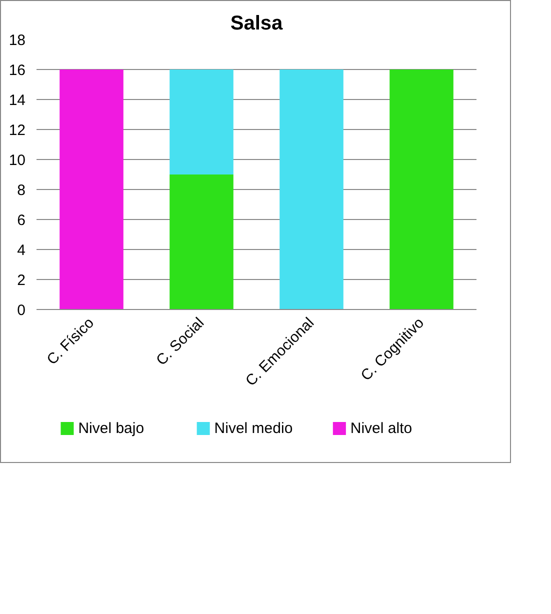 The height and width of the screenshot is (614, 551). What do you see at coordinates (21, 220) in the screenshot?
I see `y-tick-label: 6` at bounding box center [21, 220].